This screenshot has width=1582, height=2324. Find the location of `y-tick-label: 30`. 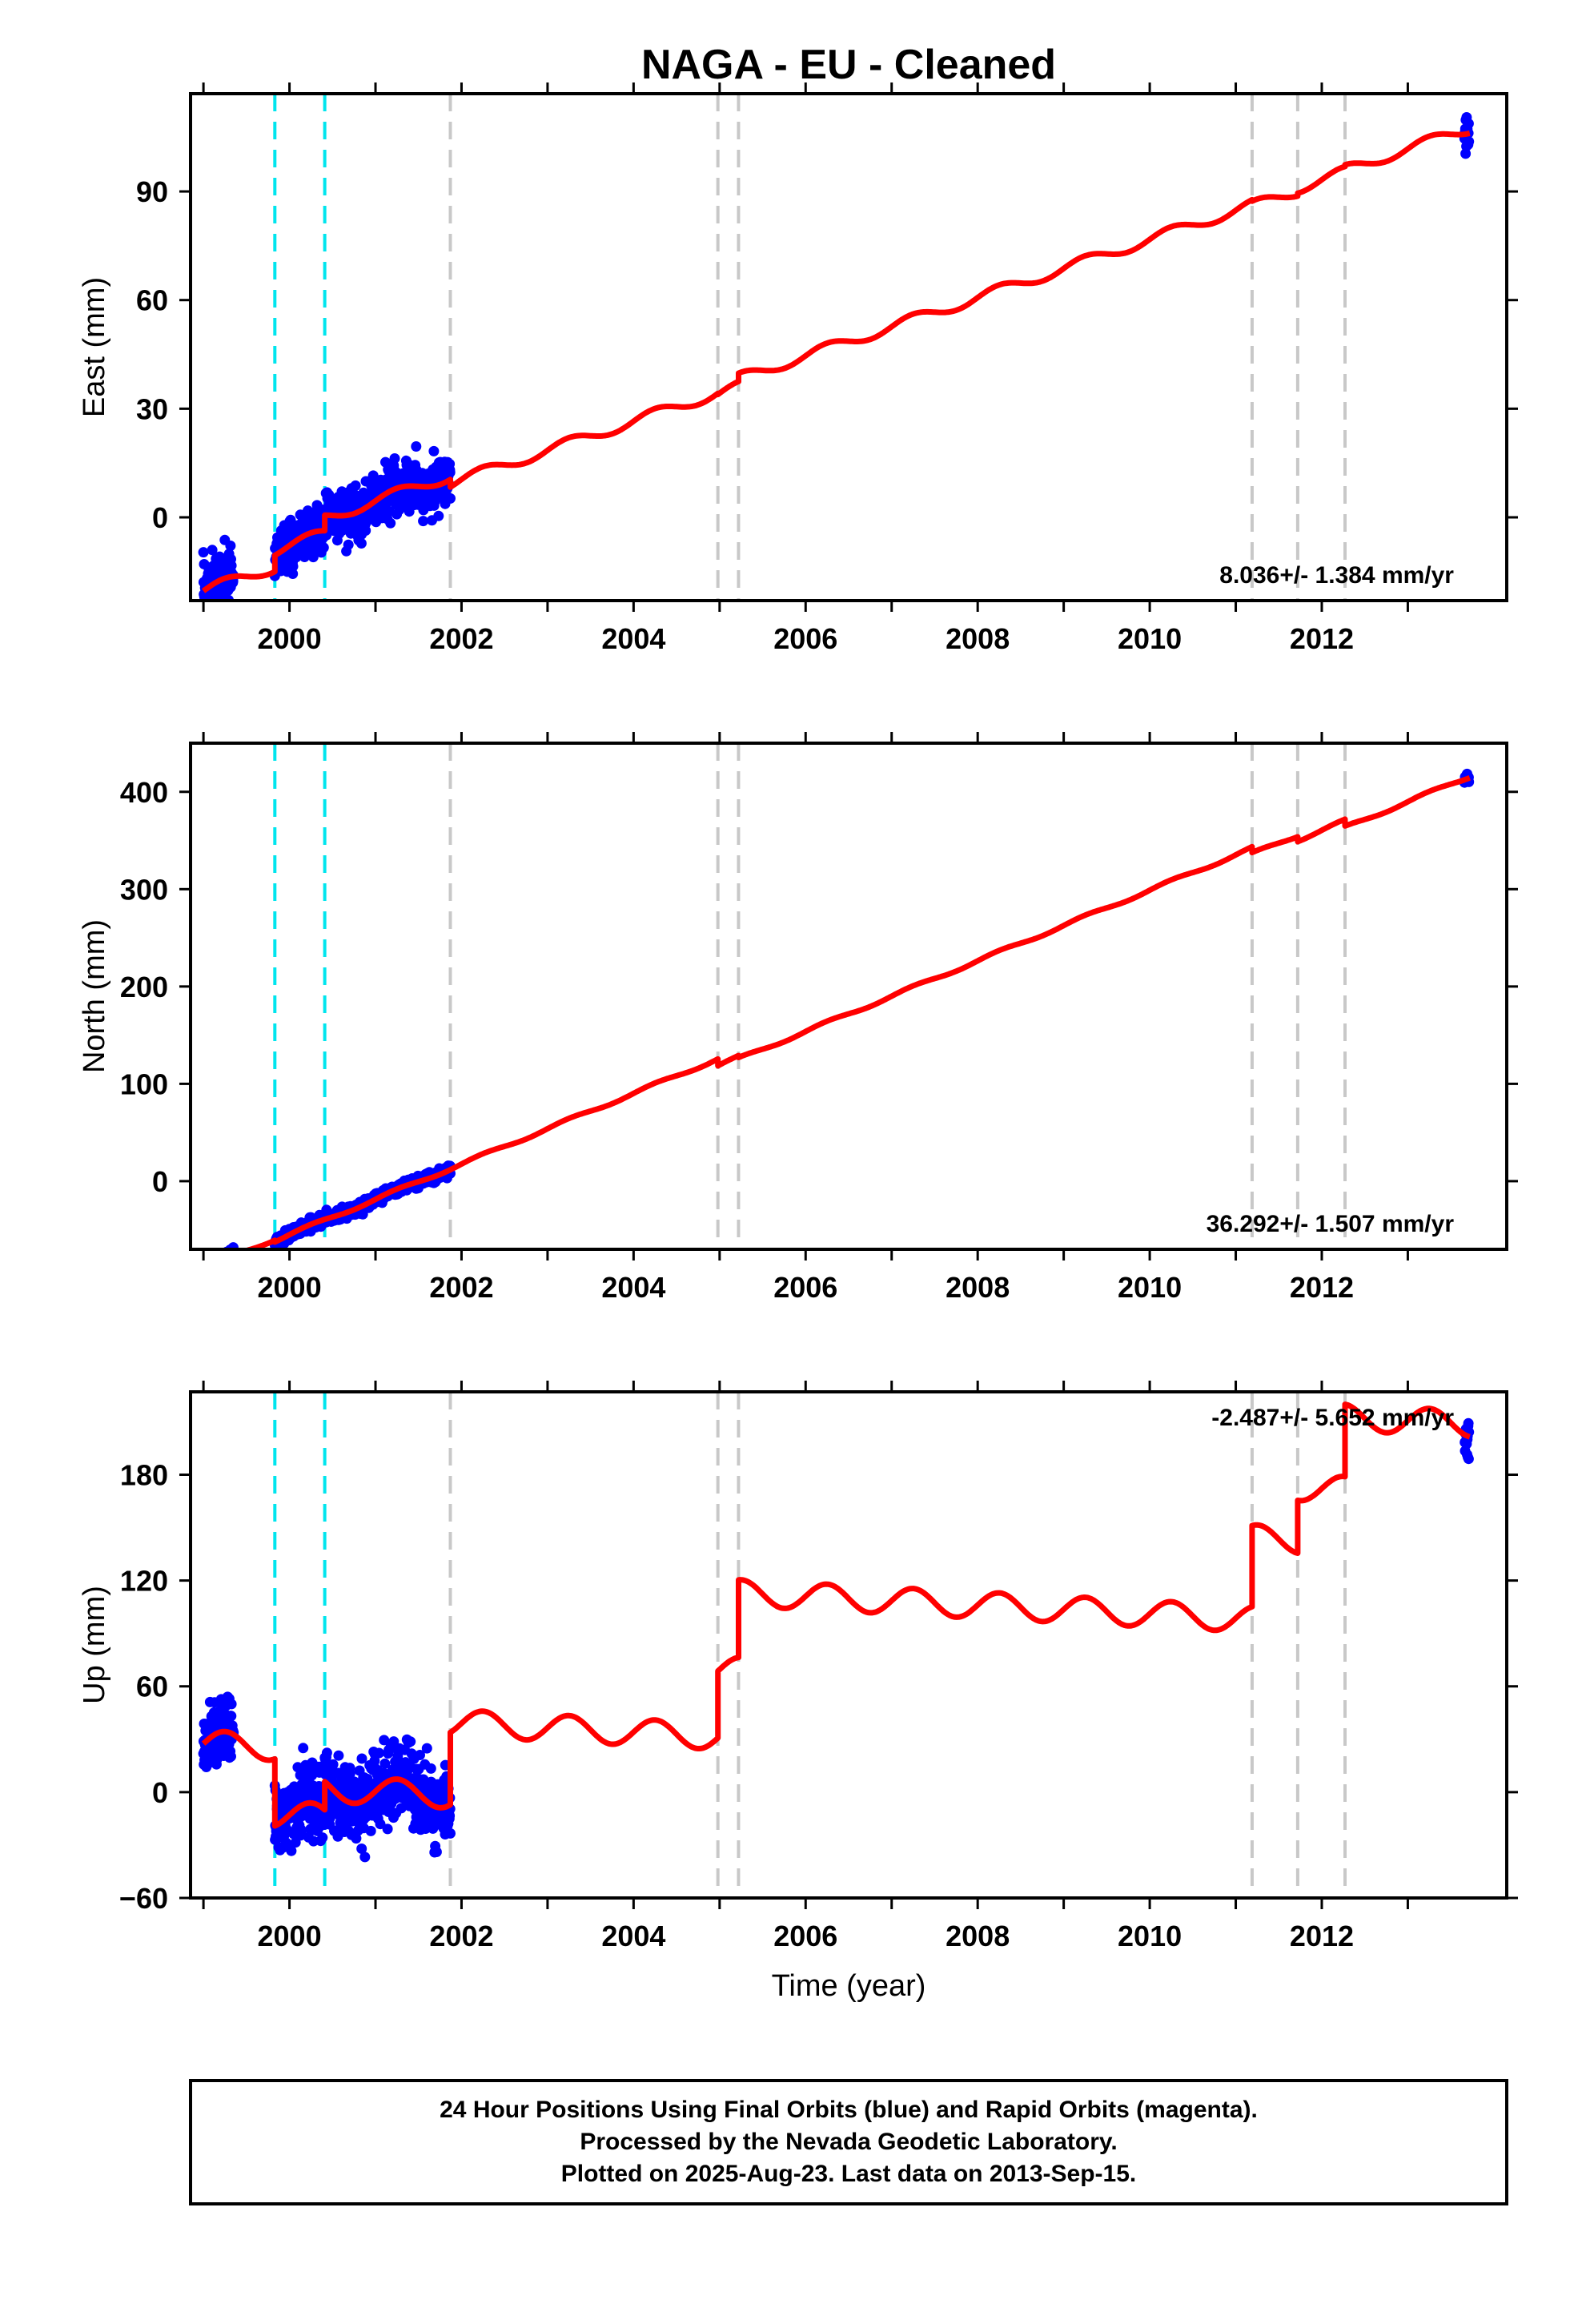

y-tick-label: 30 is located at coordinates (152, 408).